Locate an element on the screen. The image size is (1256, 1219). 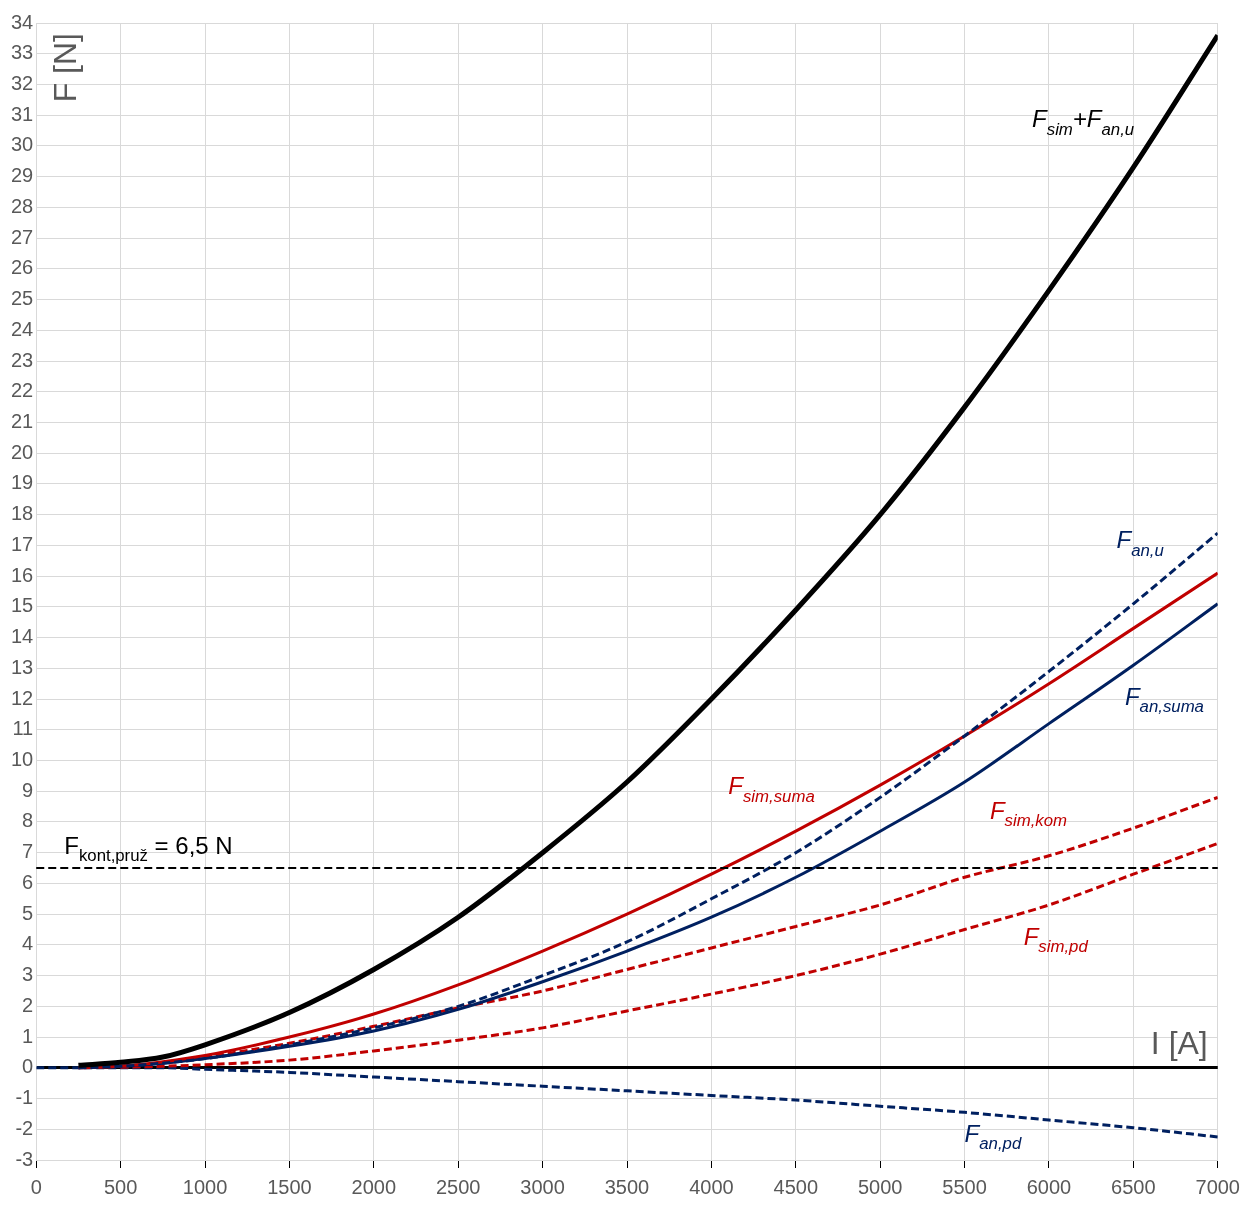
y-tick-label: 20 is located at coordinates (22, 451).